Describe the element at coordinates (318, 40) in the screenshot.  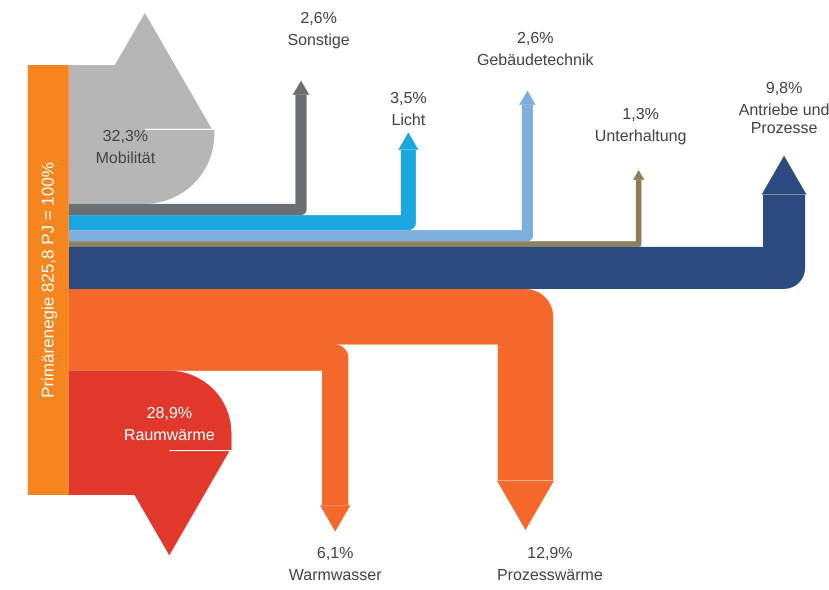
I see `category-label: Sonstige` at that location.